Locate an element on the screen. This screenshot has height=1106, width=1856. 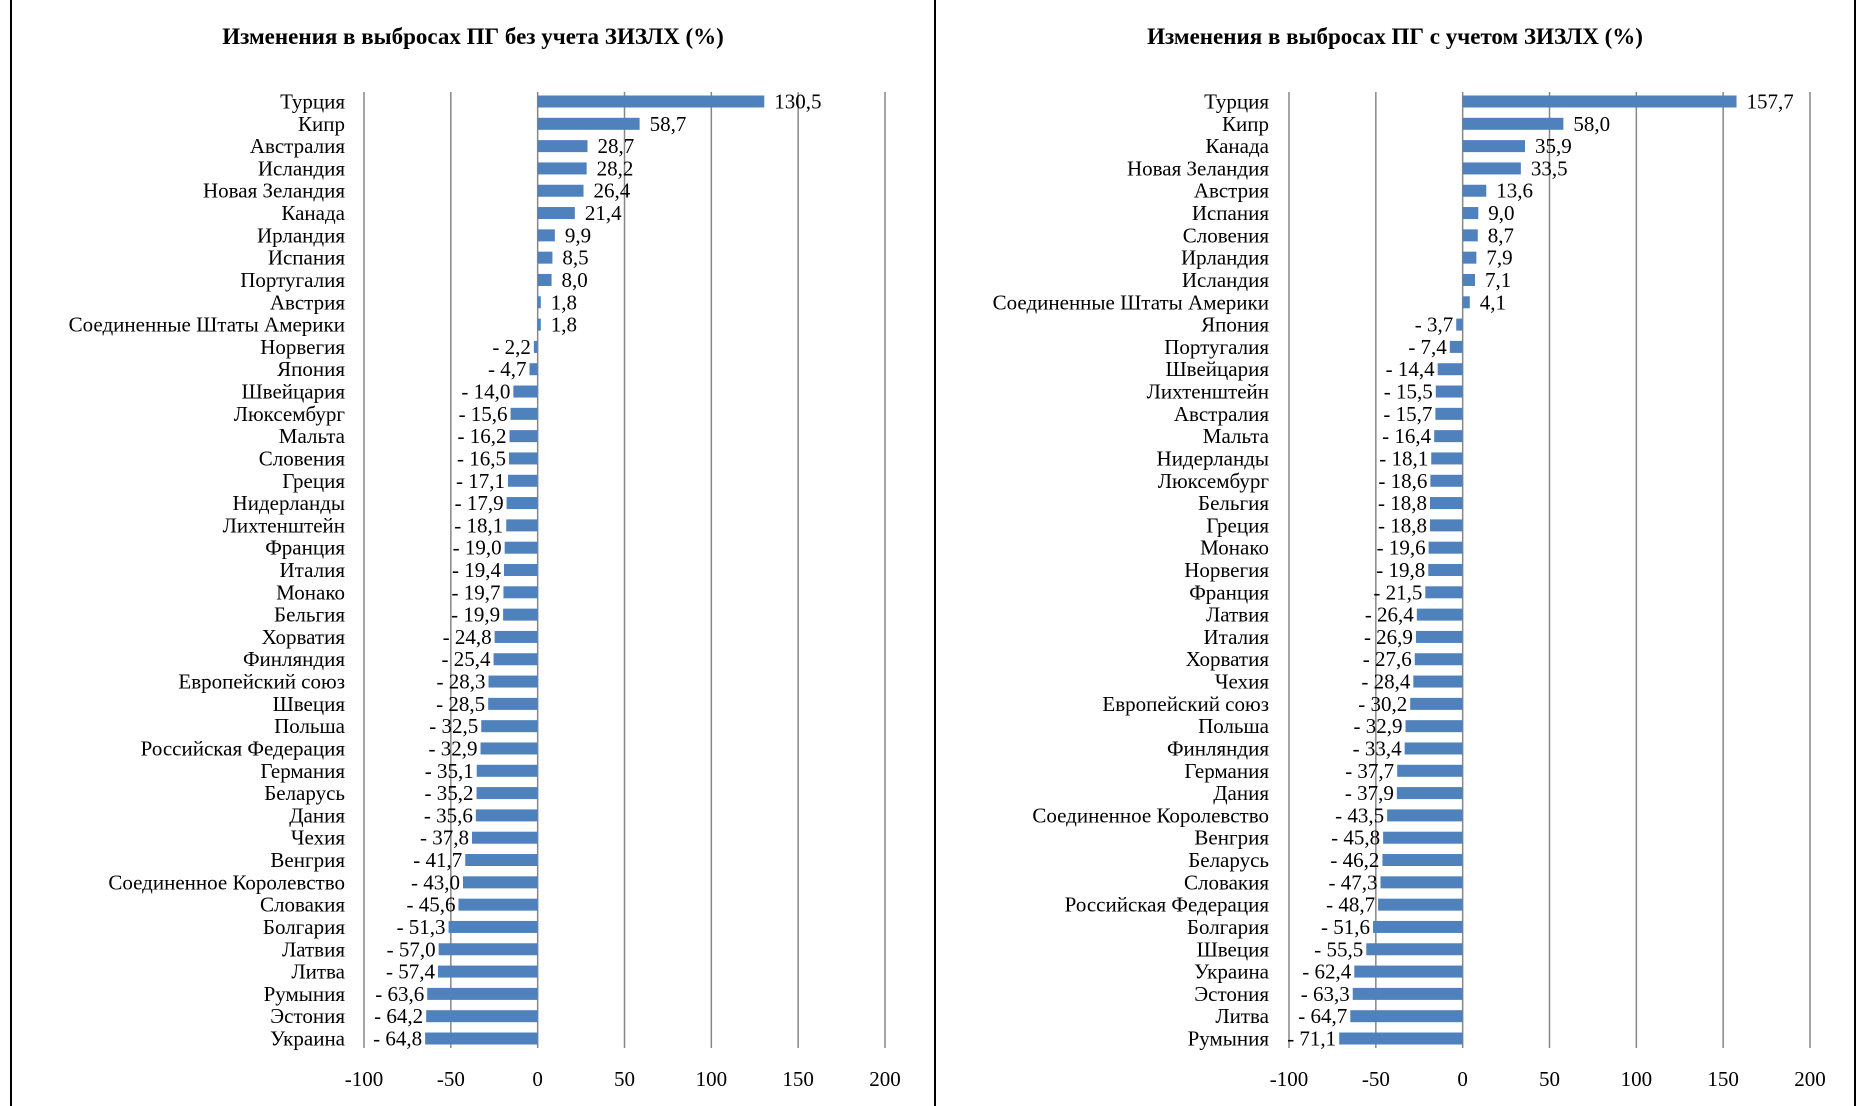
data-label: - 27,6 is located at coordinates (1387, 659).